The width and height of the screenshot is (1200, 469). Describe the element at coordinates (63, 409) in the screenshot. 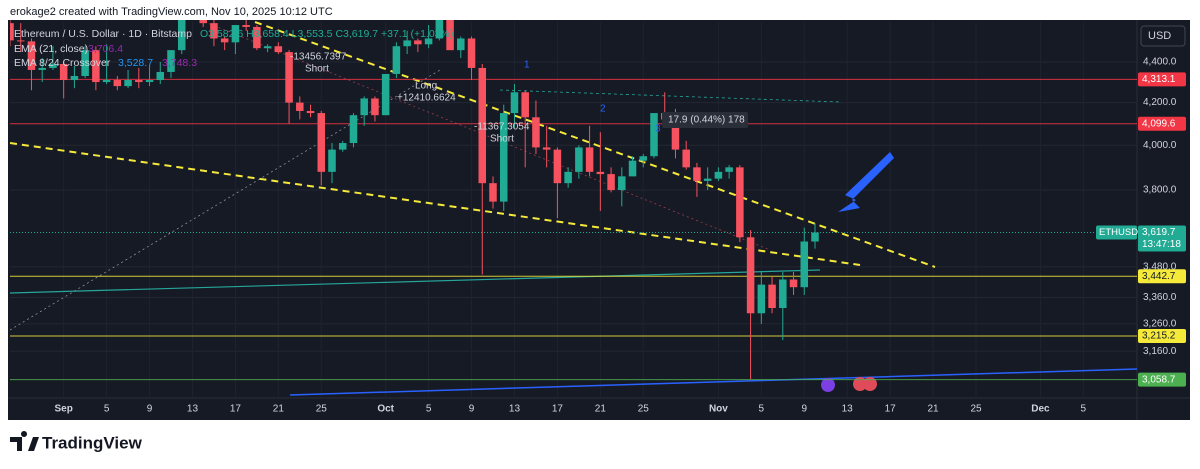

I see `x-tick-label: Sep` at that location.